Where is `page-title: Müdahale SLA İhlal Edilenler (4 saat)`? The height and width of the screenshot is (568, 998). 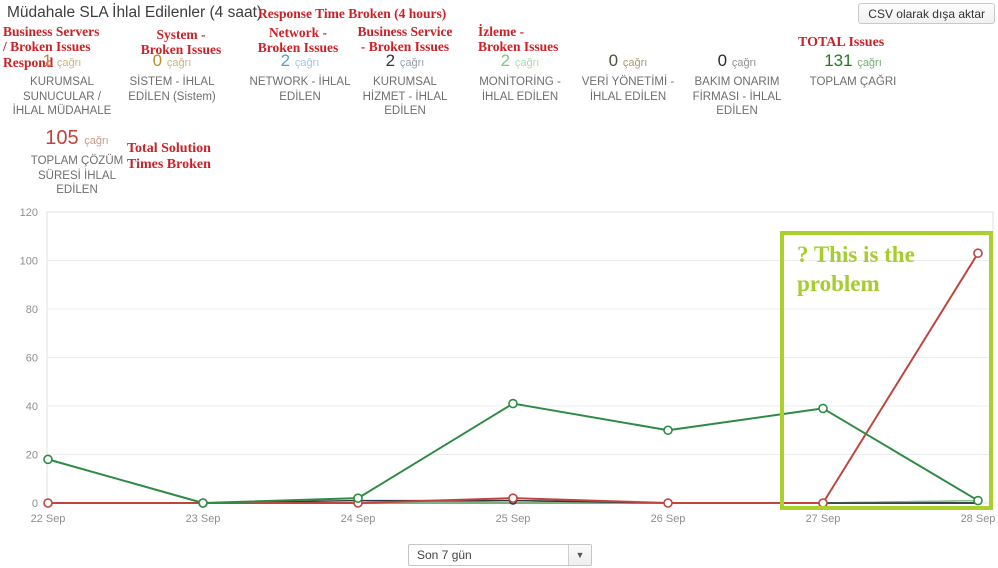
page-title: Müdahale SLA İhlal Edilenler (4 saat) is located at coordinates (135, 12).